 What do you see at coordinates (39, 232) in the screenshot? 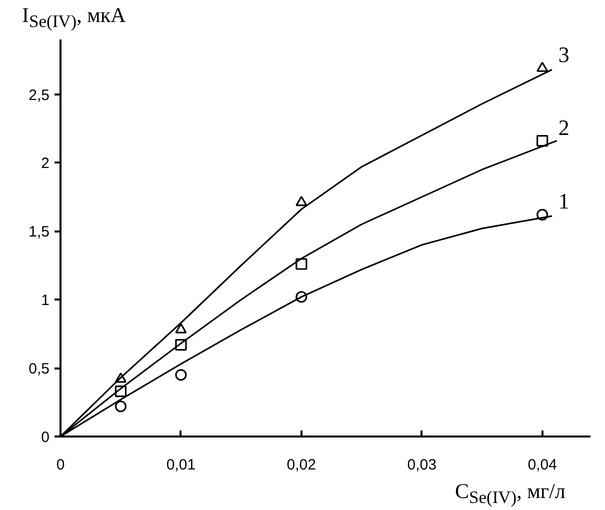
I see `y-tick-label: 1,5` at bounding box center [39, 232].